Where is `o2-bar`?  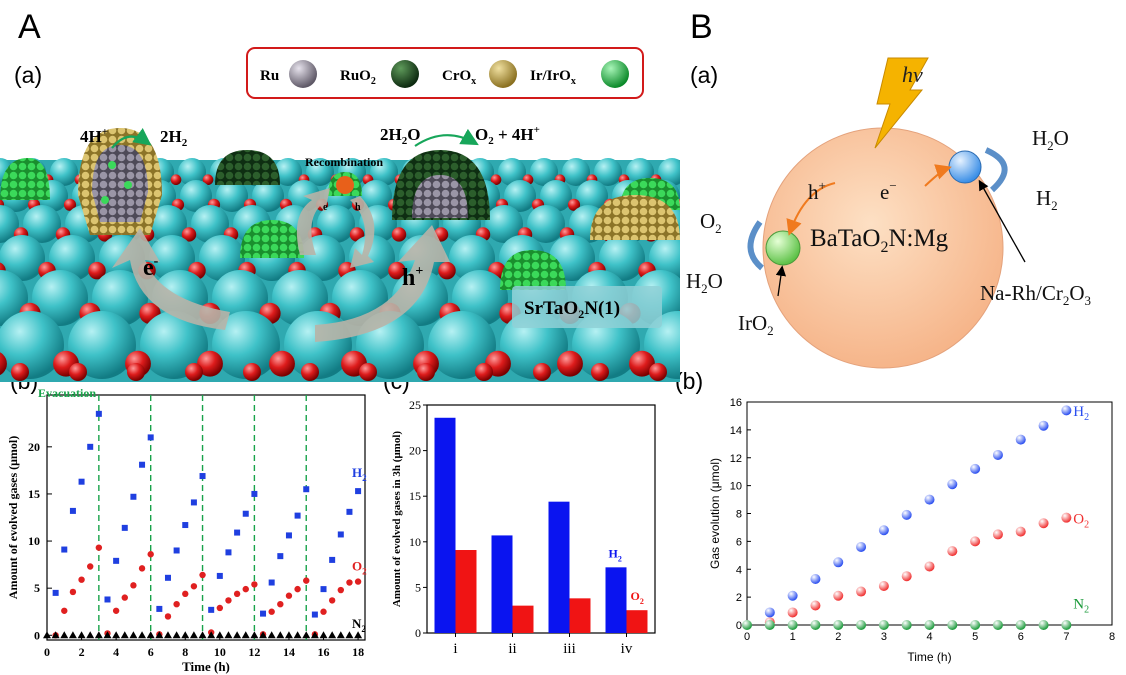
o2-bar is located at coordinates (637, 621).